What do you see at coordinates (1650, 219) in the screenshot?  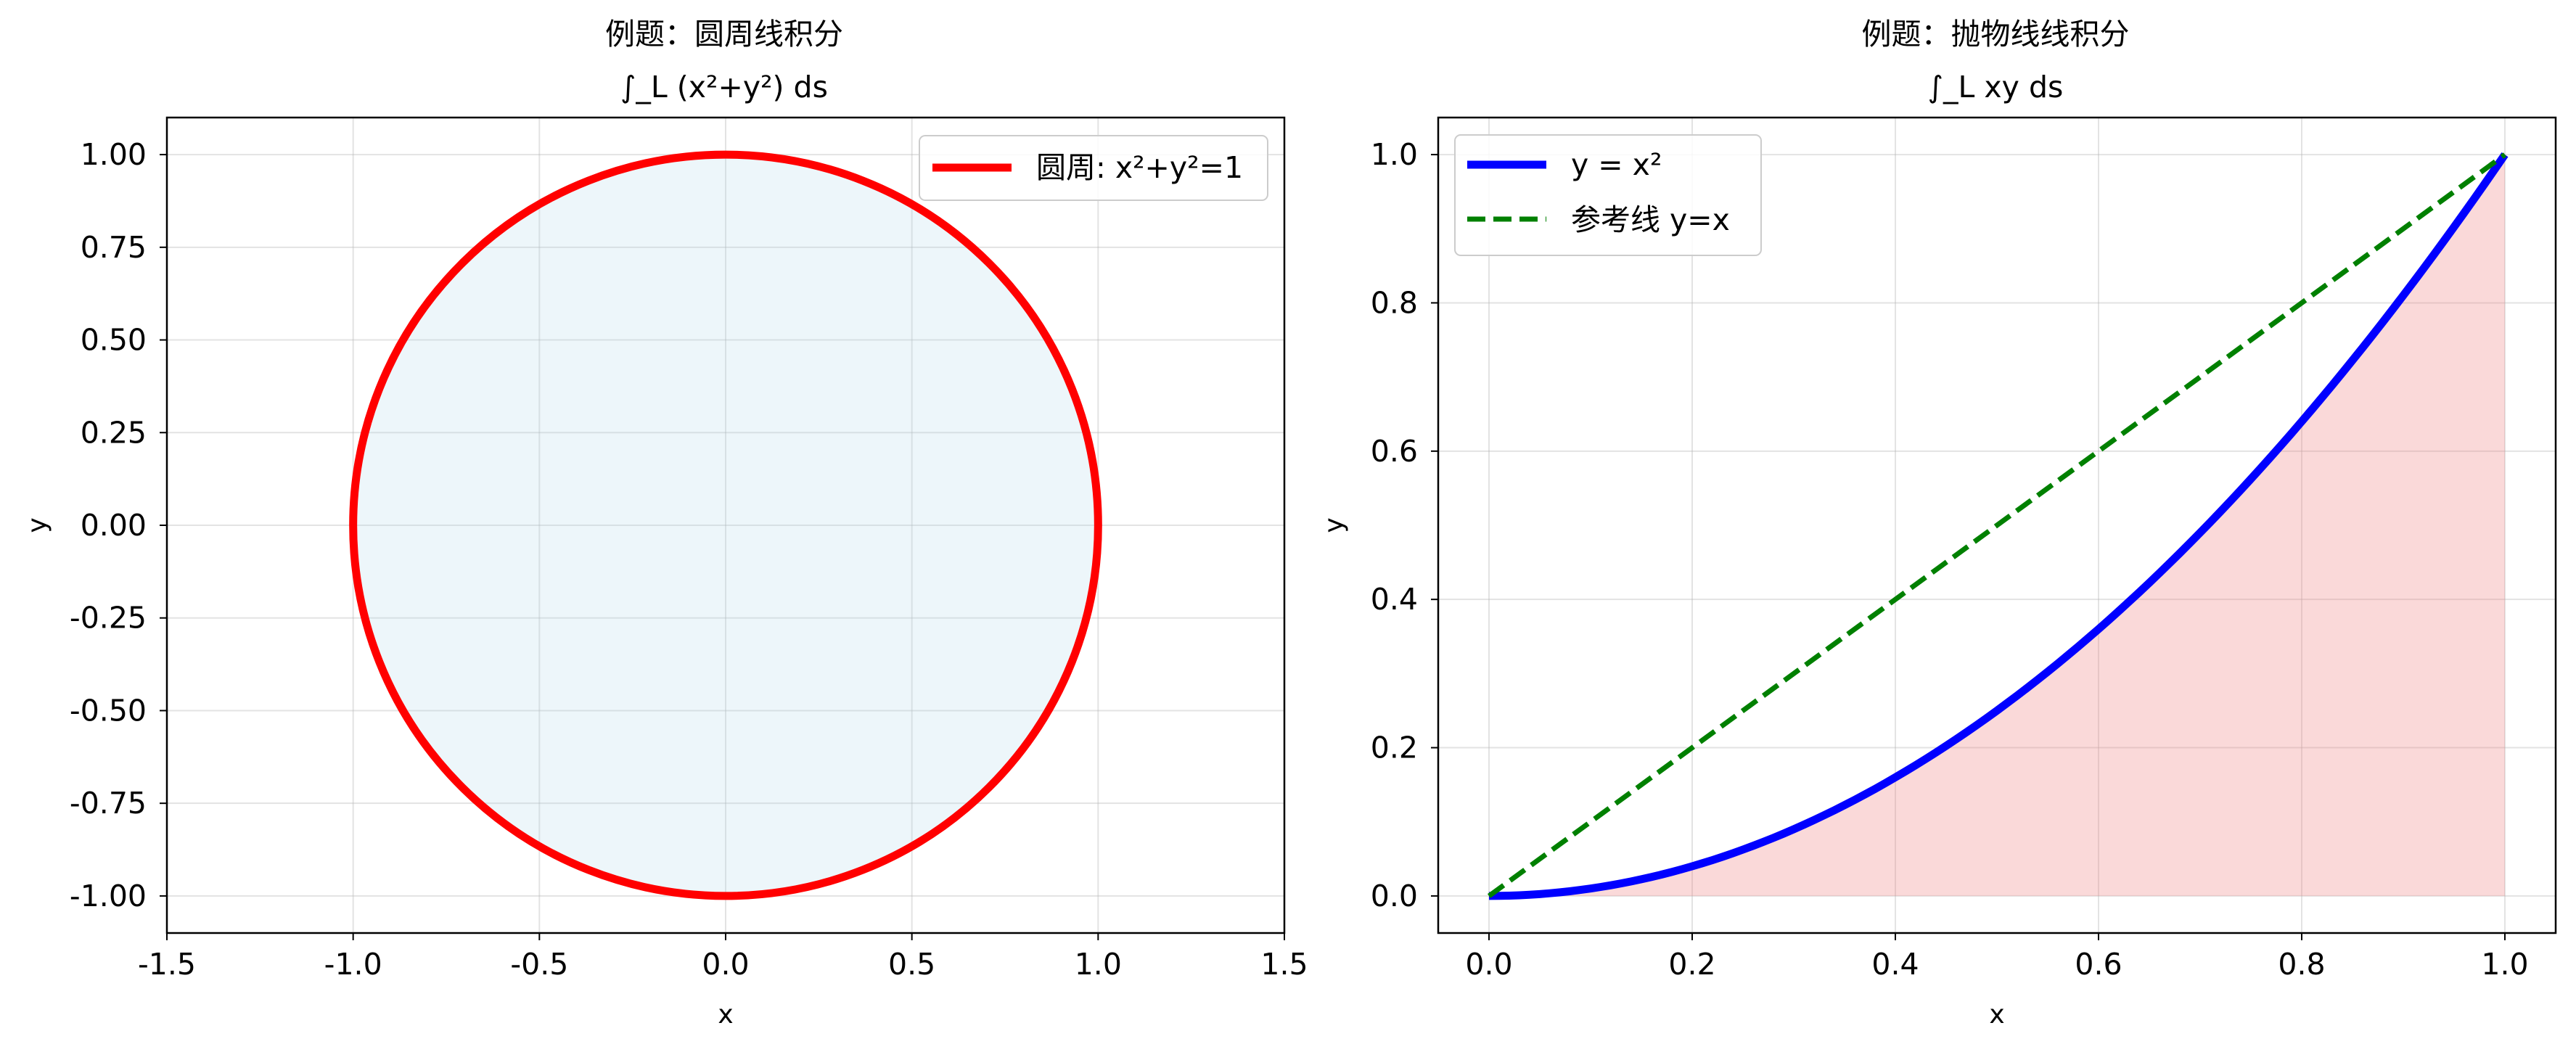 I see `legend-label-reference: 参考线 y=x` at bounding box center [1650, 219].